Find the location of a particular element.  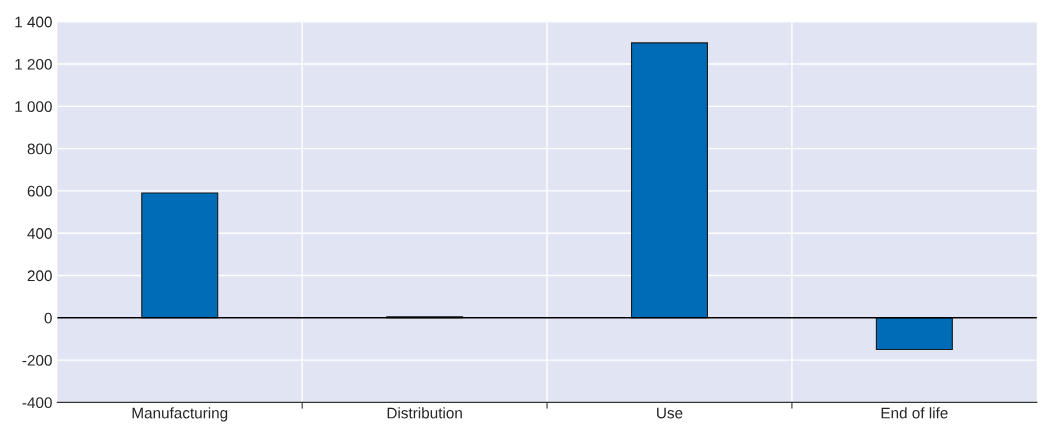

y-tick-label: -400 is located at coordinates (37, 403).